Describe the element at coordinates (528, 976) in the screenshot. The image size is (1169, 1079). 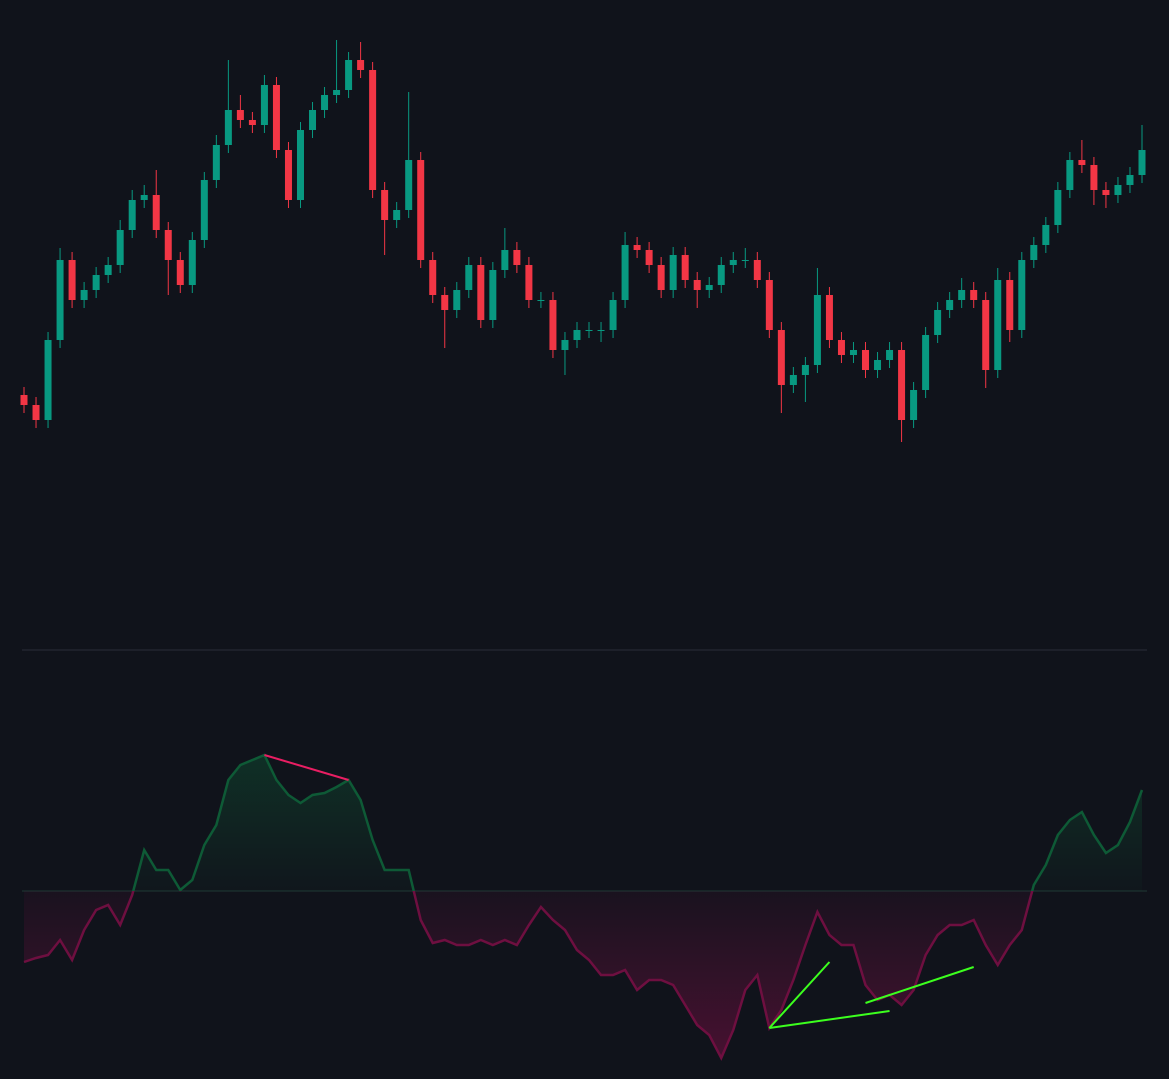
I see `oscillator-line-negative` at that location.